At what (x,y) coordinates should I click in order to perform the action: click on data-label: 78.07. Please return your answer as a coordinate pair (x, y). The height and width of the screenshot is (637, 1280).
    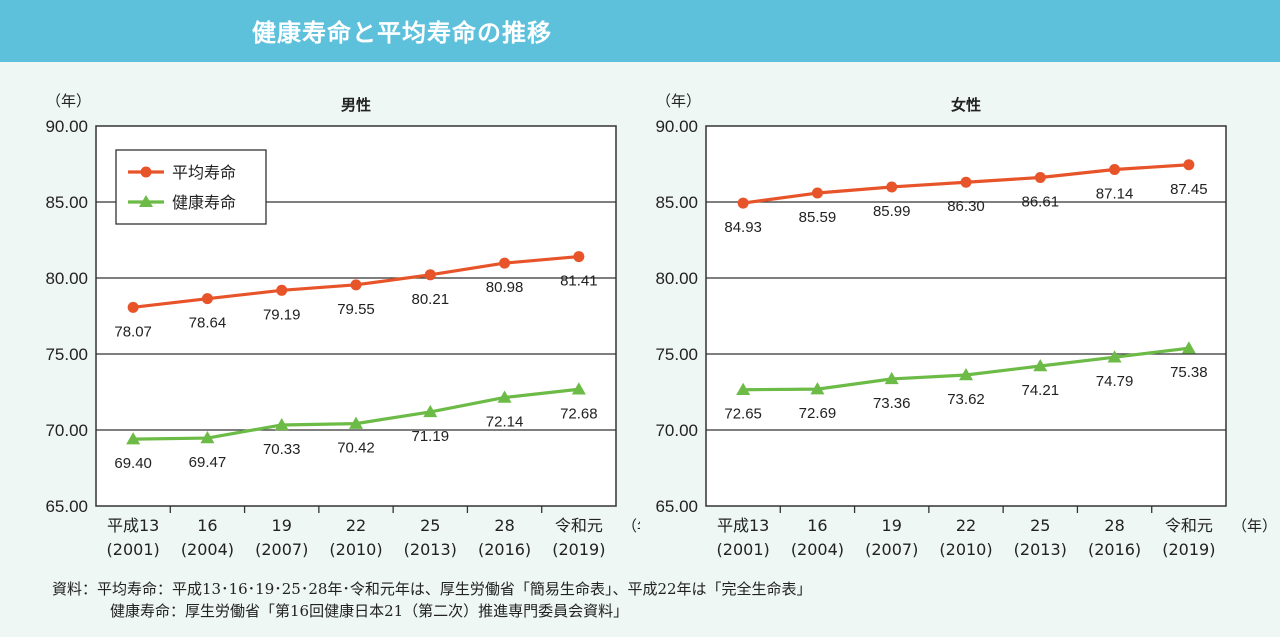
    Looking at the image, I should click on (133, 331).